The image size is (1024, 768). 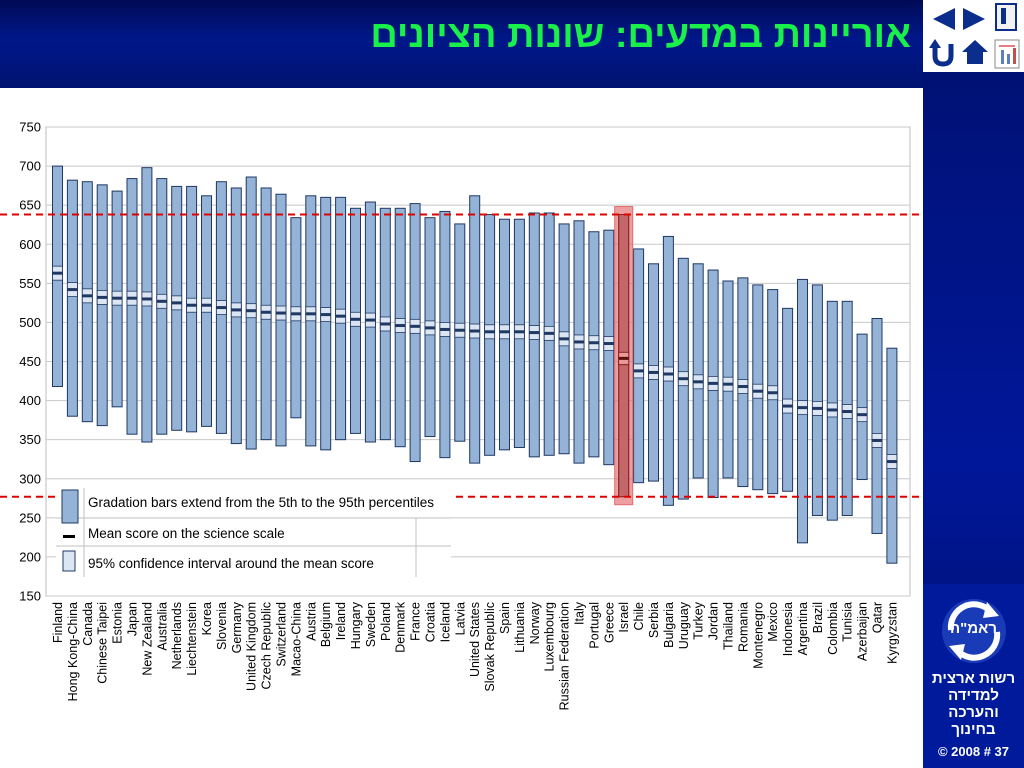 I want to click on x-category-label: Canada, so click(x=88, y=624).